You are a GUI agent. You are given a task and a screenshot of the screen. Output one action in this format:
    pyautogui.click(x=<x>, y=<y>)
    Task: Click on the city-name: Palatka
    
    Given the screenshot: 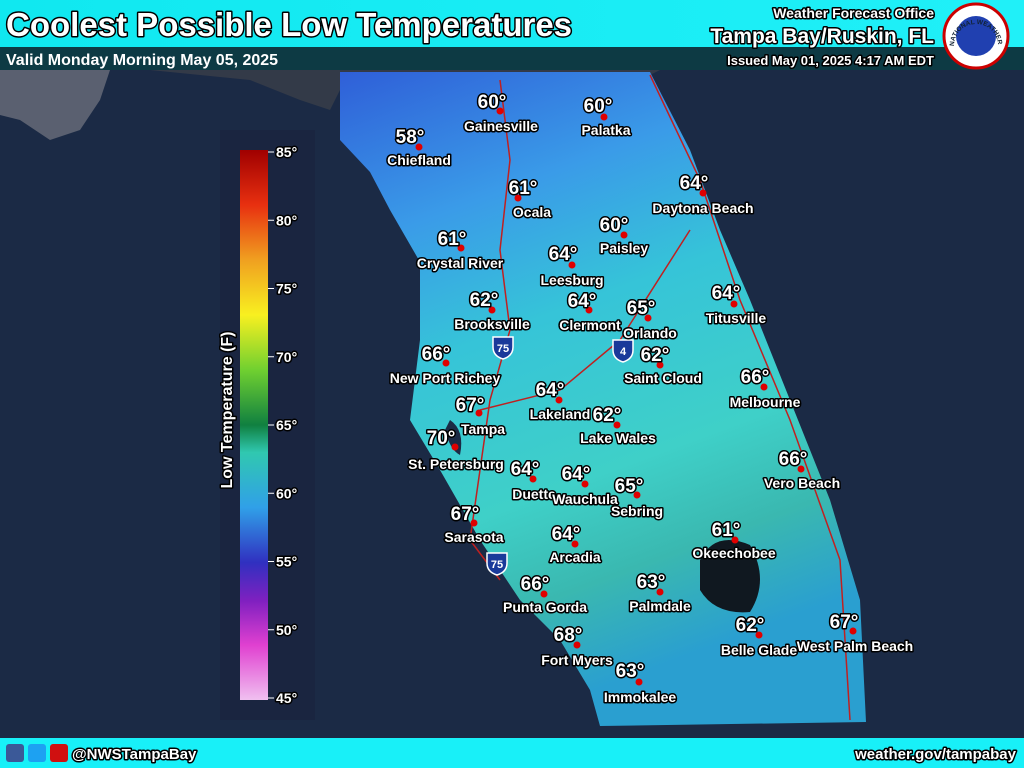 What is the action you would take?
    pyautogui.click(x=605, y=130)
    